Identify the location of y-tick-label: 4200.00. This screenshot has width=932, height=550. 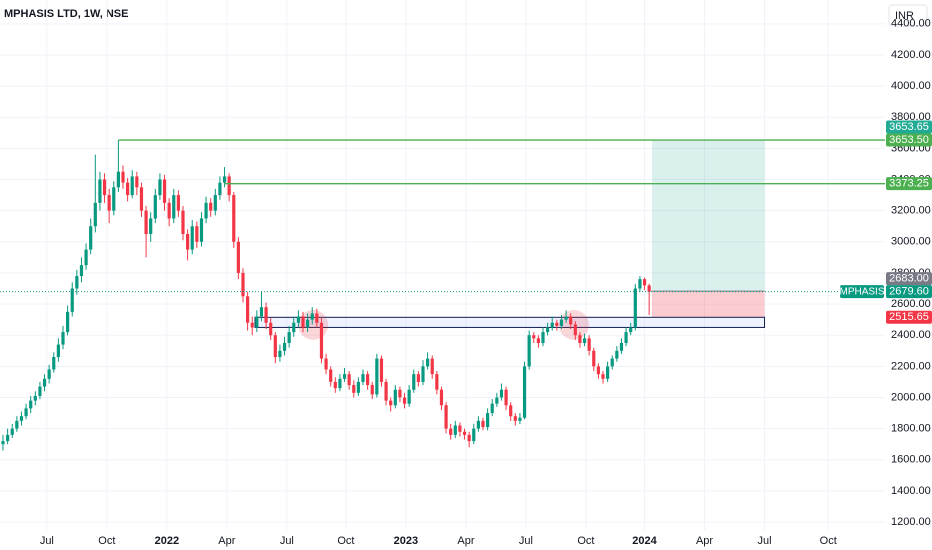
(911, 55).